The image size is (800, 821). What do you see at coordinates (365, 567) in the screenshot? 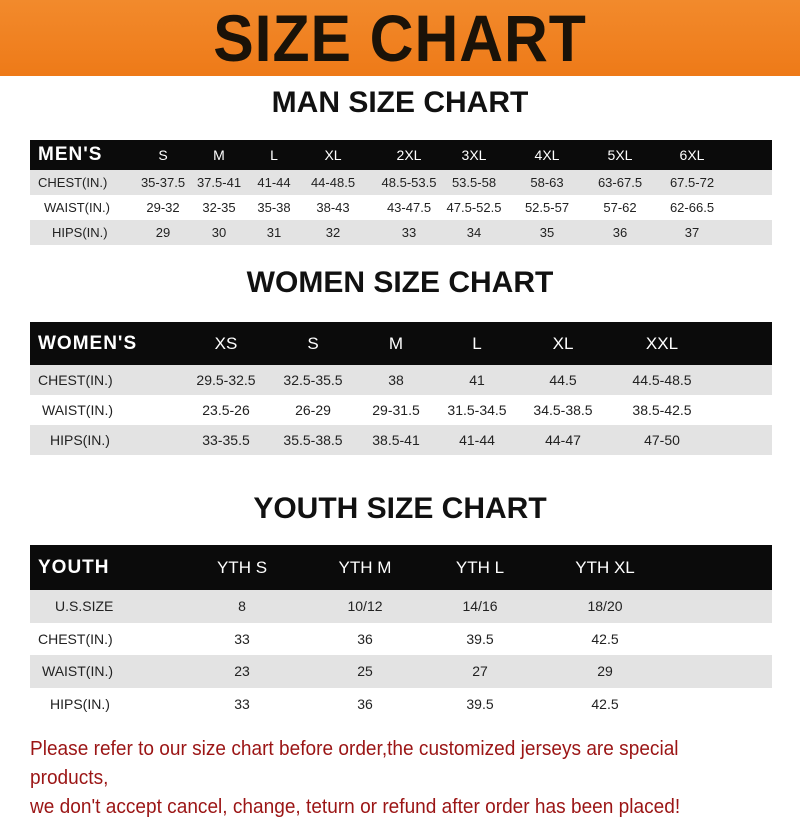
I see `size-column-header: YTH M` at bounding box center [365, 567].